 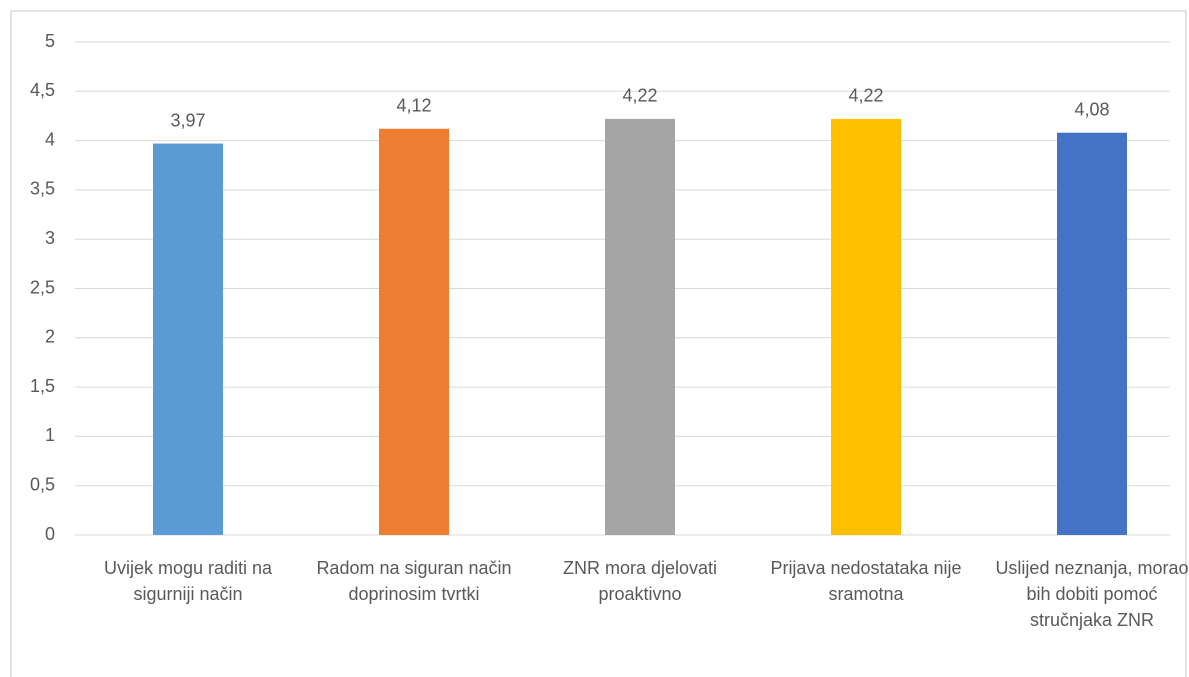 I want to click on y-tick-label: 2,5, so click(x=42, y=287).